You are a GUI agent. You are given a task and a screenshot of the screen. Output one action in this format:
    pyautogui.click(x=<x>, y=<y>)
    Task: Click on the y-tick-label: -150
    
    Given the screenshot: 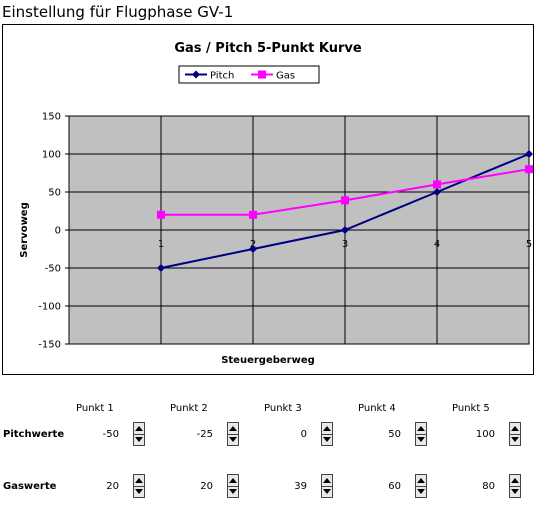 What is the action you would take?
    pyautogui.click(x=49, y=345)
    